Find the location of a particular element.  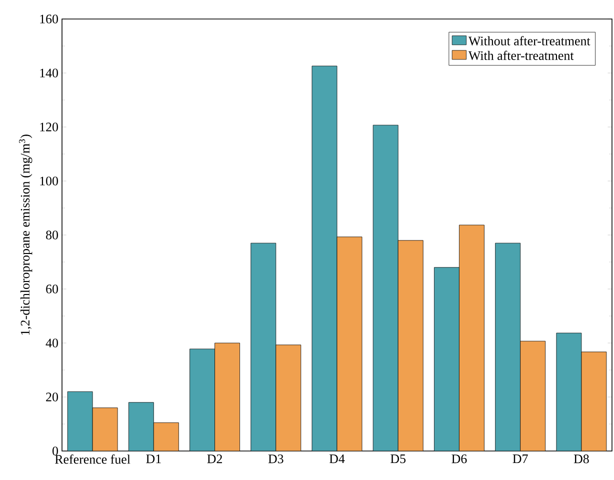

legend-label: Without after-treatment is located at coordinates (529, 41).